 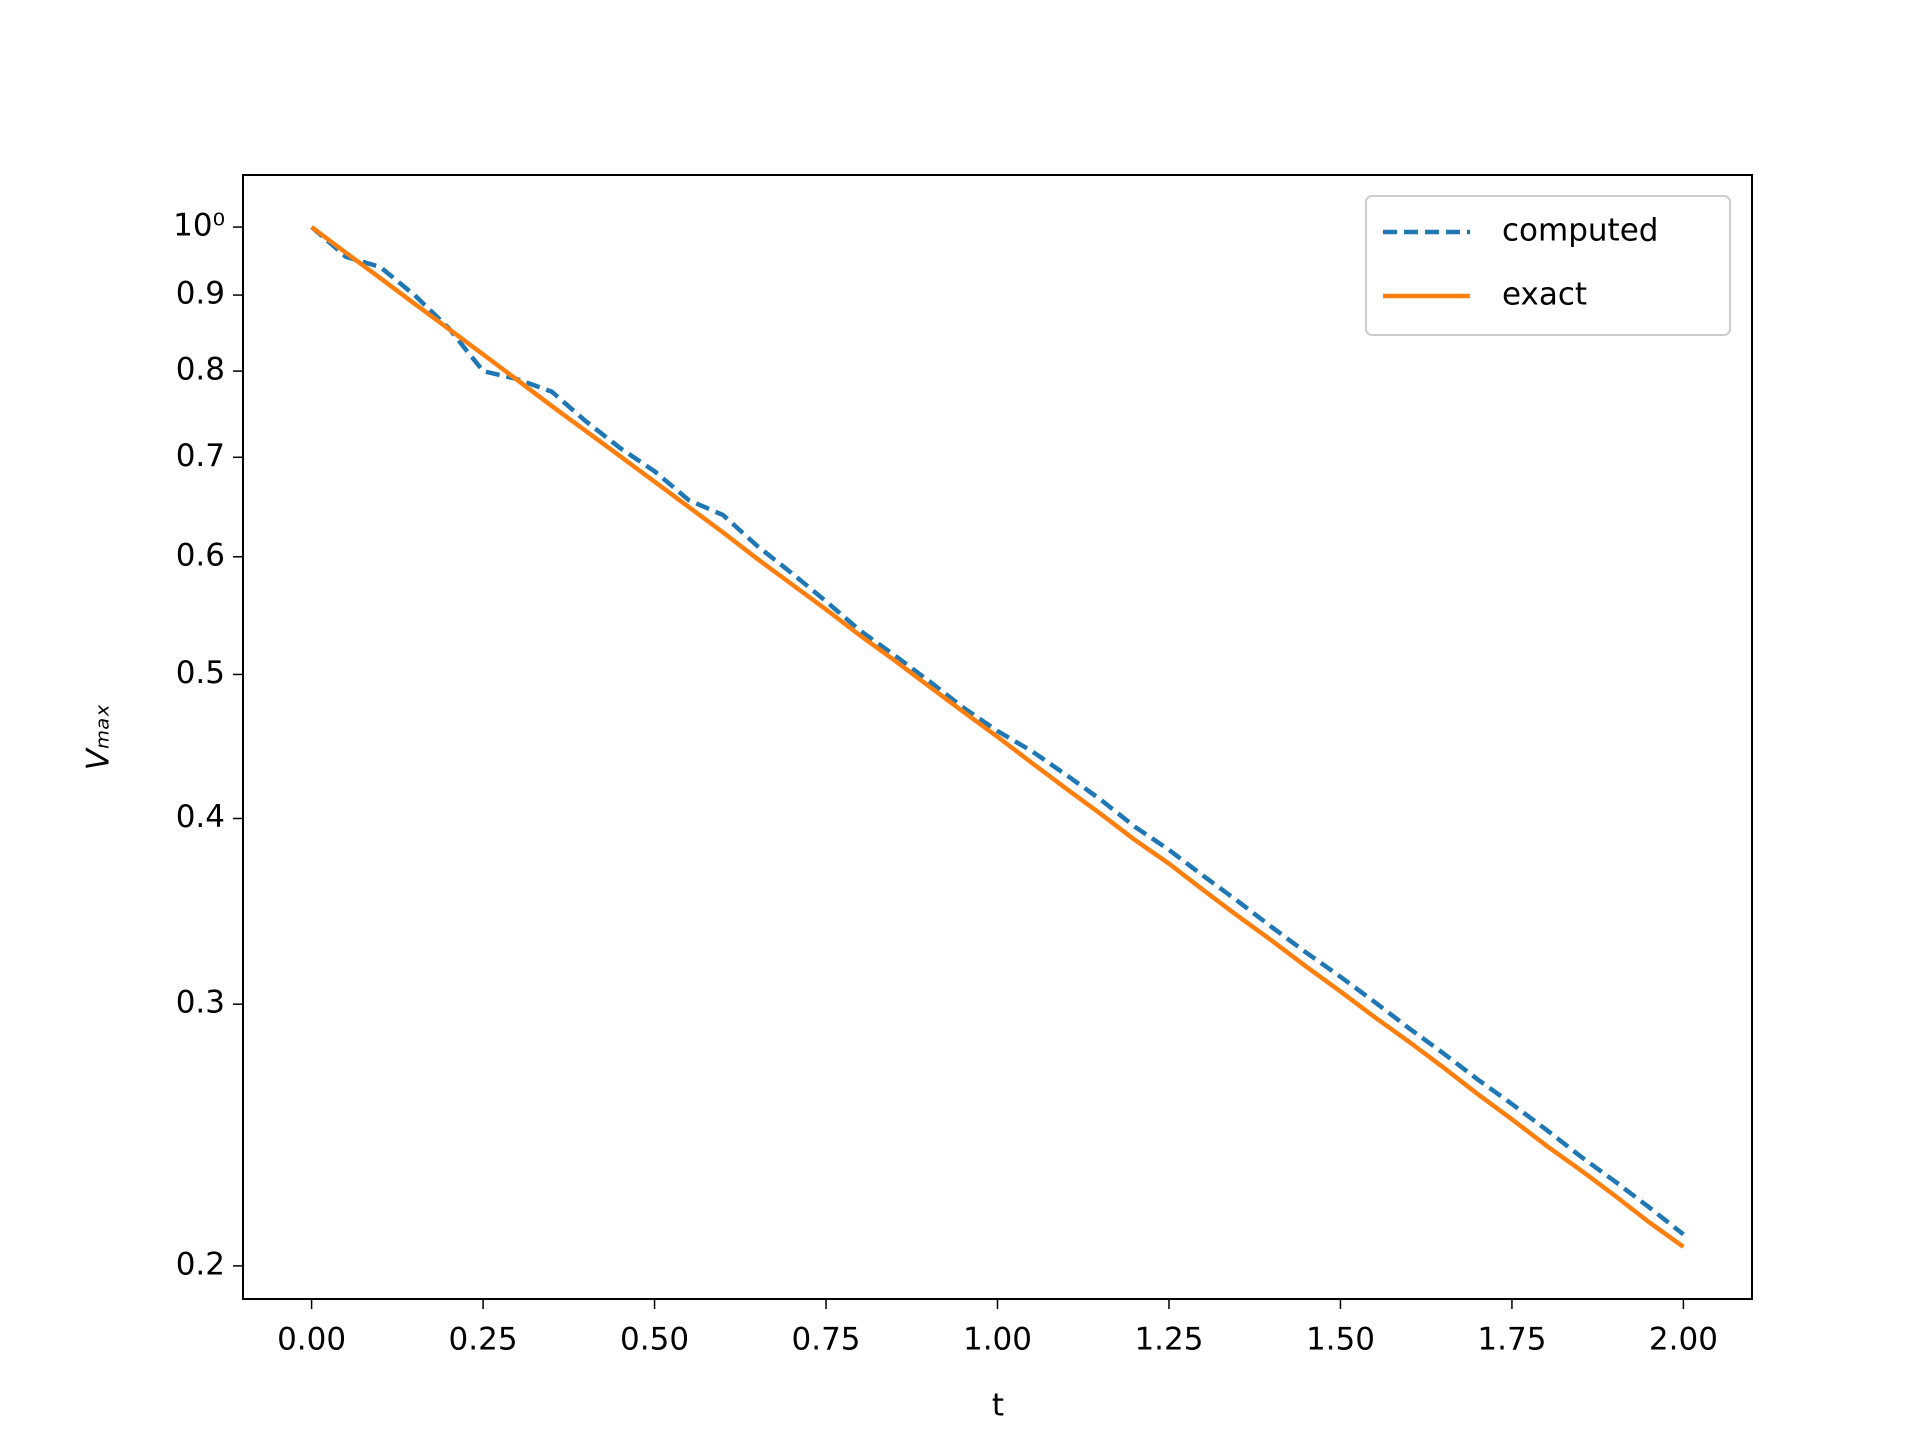 What do you see at coordinates (200, 1003) in the screenshot?
I see `y-tick-label: 0.3` at bounding box center [200, 1003].